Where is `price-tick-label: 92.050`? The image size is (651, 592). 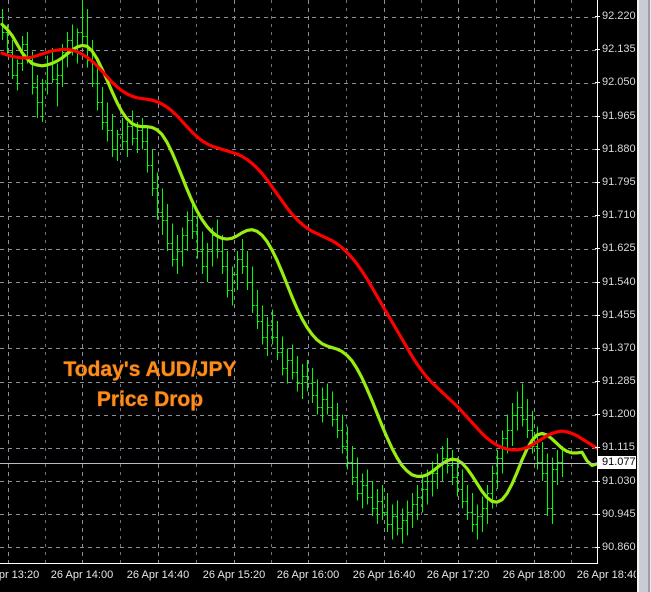 price-tick-label: 92.050 is located at coordinates (615, 82).